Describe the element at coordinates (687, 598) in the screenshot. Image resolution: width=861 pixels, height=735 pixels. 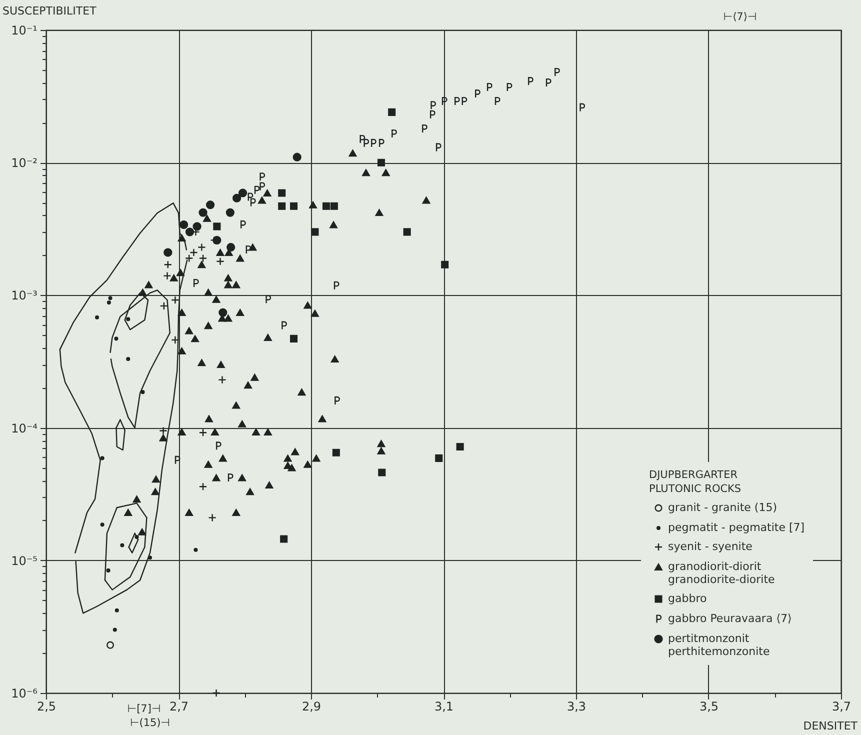
I see `legend-label: gabbro` at that location.